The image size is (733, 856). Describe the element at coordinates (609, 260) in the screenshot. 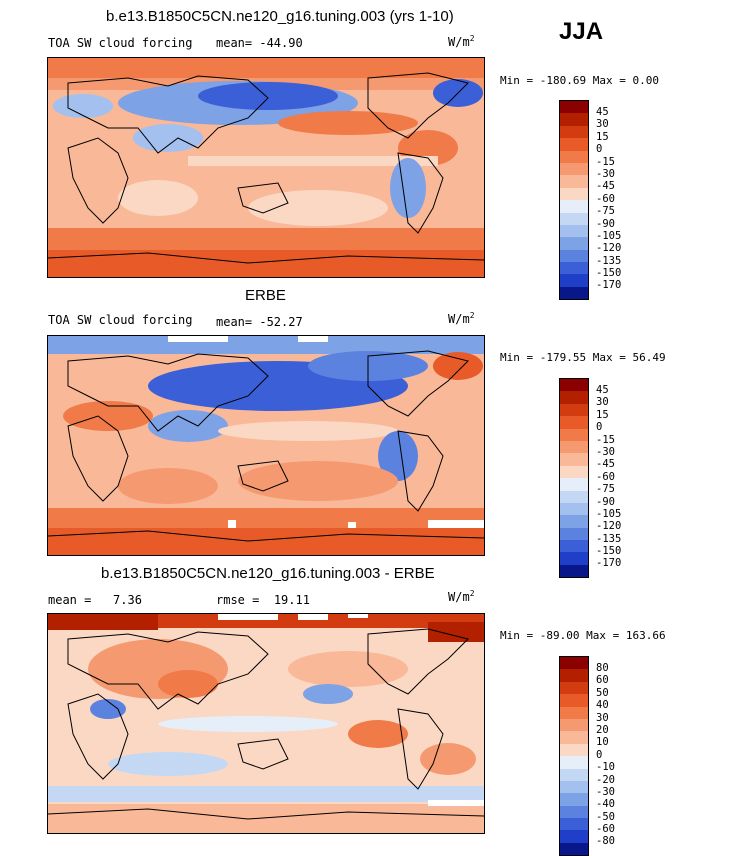

I see `colorbar-label: -135` at that location.